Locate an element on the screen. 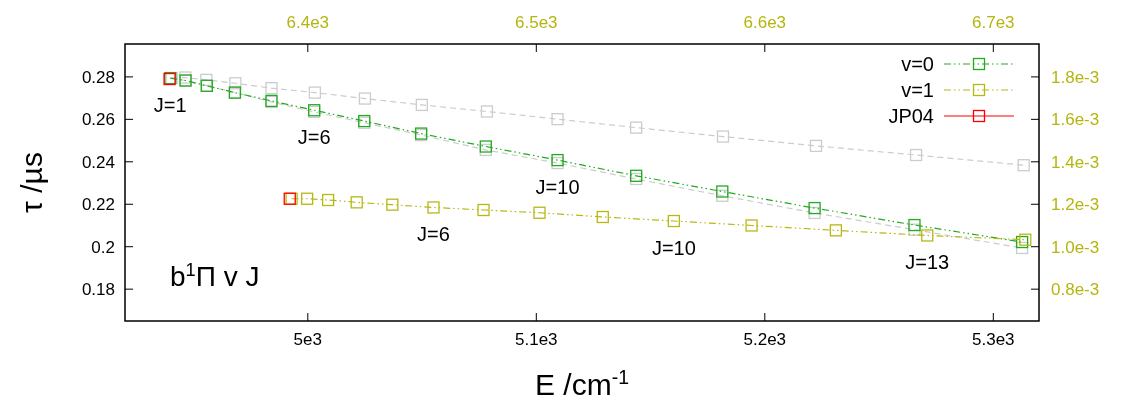 The image size is (1125, 405). y-tick-label: 0.26 is located at coordinates (98, 120).